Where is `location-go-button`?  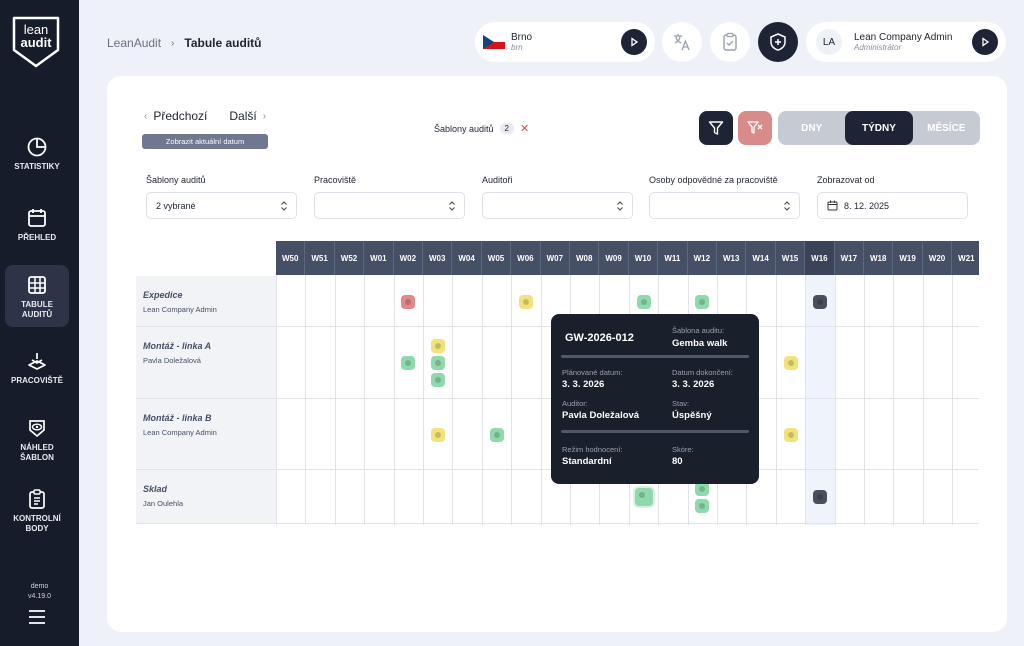
location-go-button is located at coordinates (634, 42).